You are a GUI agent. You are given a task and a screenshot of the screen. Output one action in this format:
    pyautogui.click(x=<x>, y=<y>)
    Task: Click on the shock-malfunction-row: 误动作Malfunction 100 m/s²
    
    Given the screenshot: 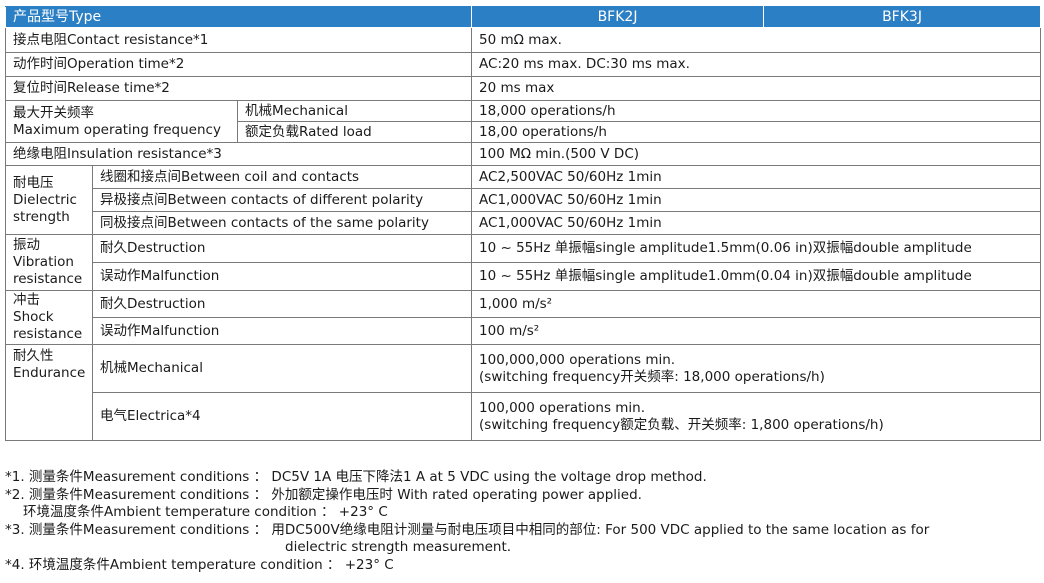 What is the action you would take?
    pyautogui.click(x=524, y=331)
    